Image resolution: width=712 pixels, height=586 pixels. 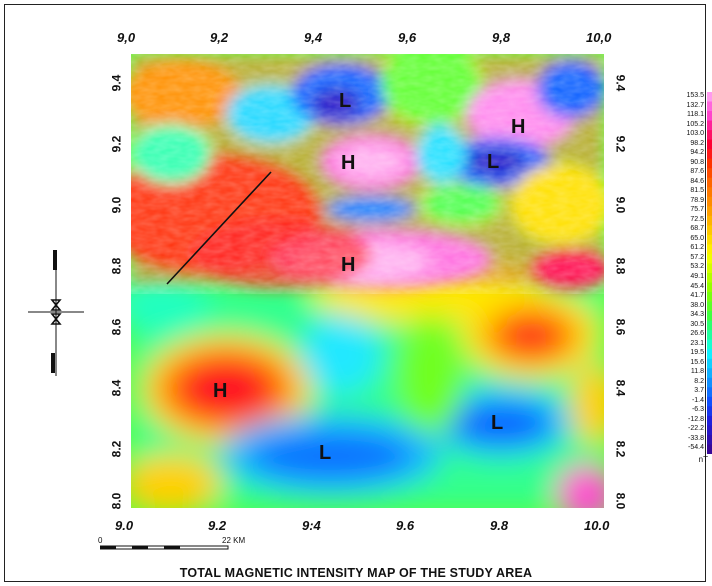 I want to click on scale-bar, so click(x=164, y=547).